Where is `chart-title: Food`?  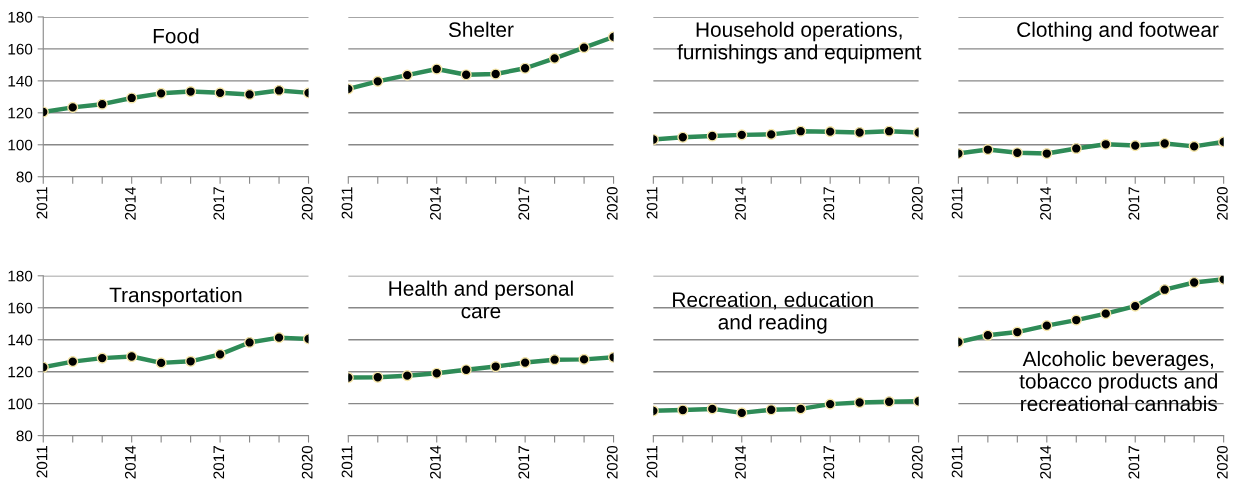
chart-title: Food is located at coordinates (176, 36).